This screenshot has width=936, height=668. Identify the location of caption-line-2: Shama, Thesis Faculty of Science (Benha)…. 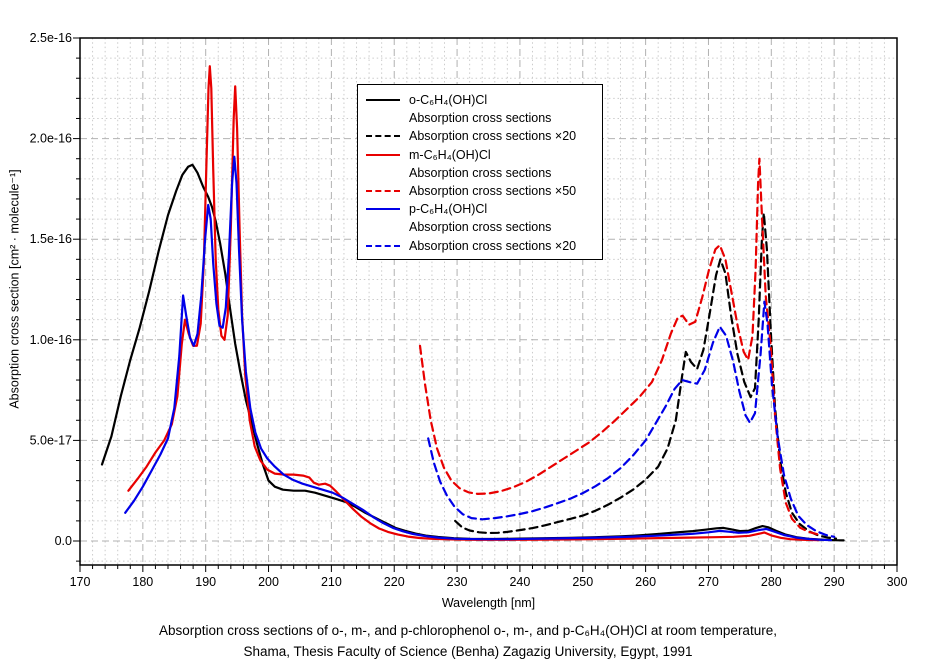
(468, 651).